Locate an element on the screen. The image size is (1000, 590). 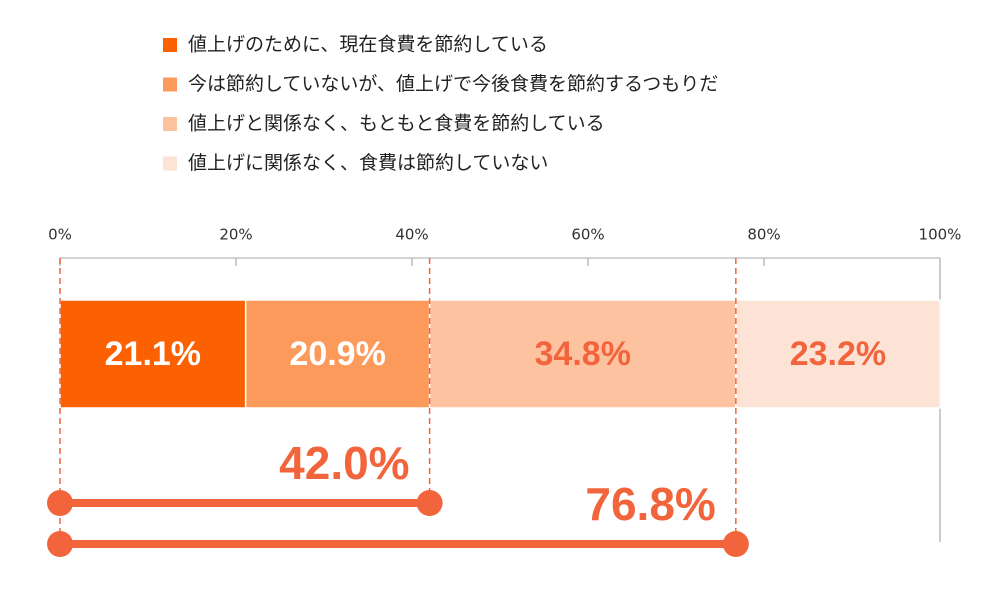
annotation-label: 76.8% is located at coordinates (650, 504).